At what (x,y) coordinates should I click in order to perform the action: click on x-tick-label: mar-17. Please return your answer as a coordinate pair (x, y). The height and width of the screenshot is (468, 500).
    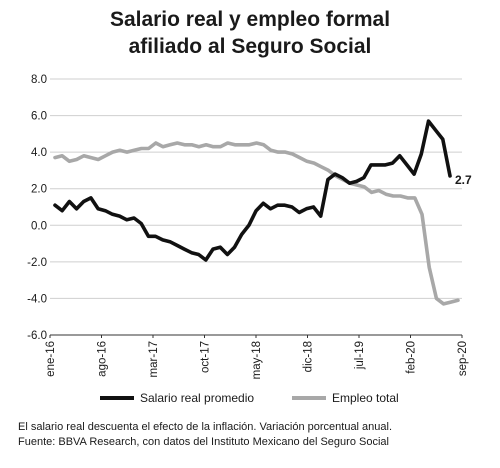
    Looking at the image, I should click on (154, 359).